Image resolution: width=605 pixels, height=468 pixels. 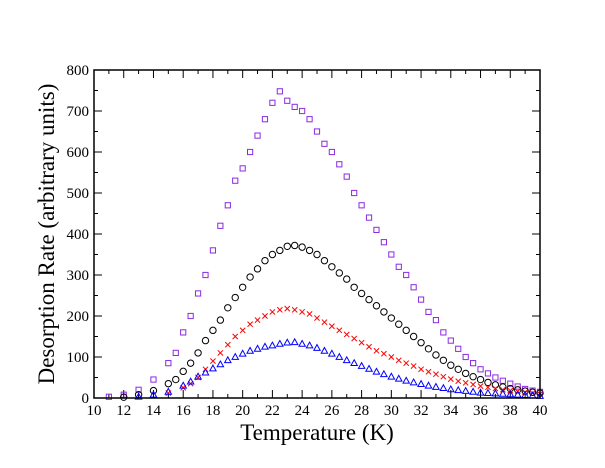 What do you see at coordinates (451, 411) in the screenshot?
I see `x-tick-label: 34` at bounding box center [451, 411].